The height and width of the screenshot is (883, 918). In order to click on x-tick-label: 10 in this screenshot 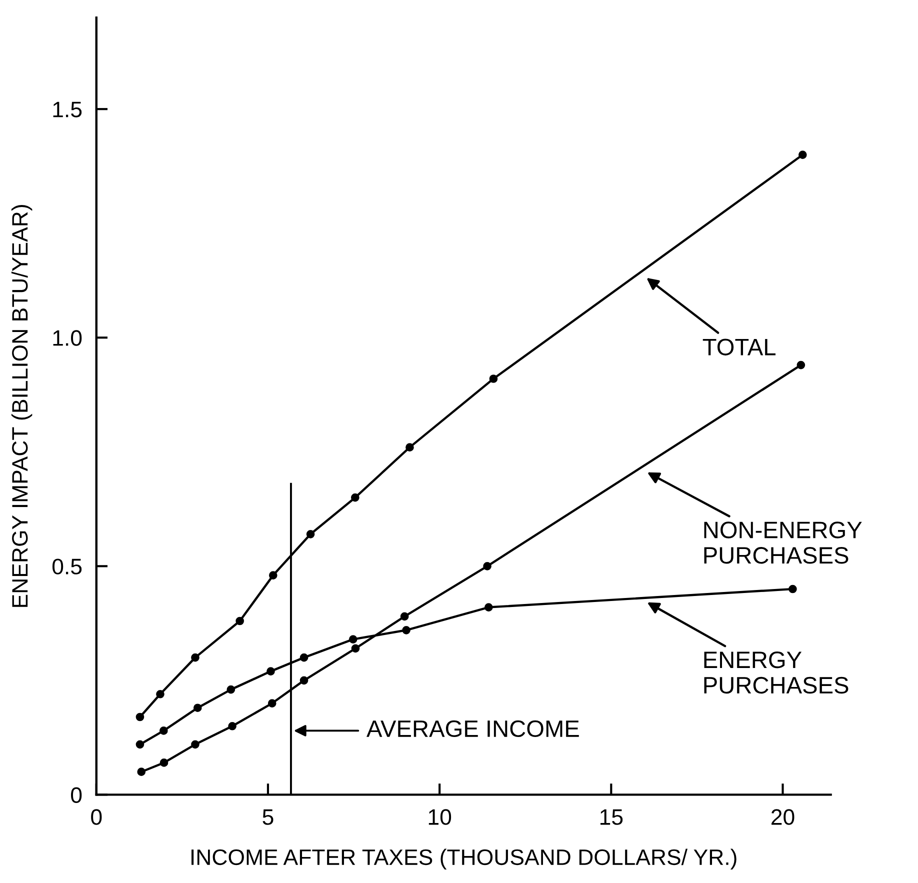, I will do `click(440, 817)`.